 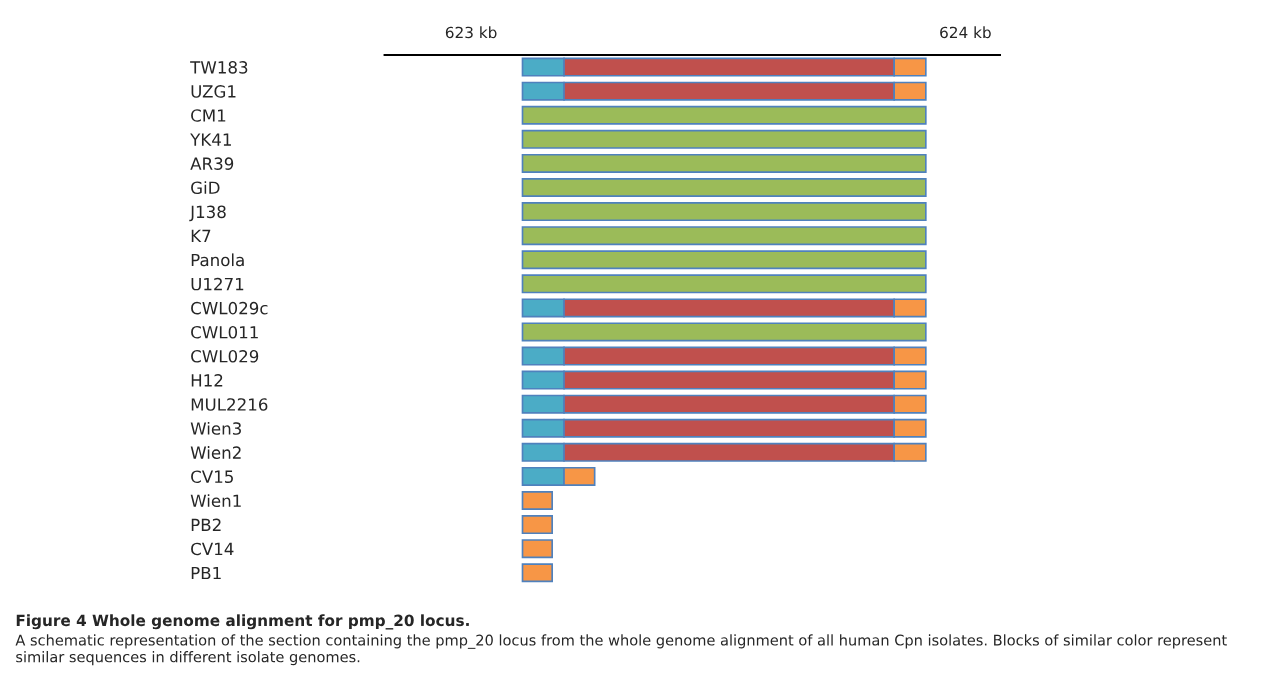 What do you see at coordinates (215, 452) in the screenshot?
I see `y-tick-label: Wien2` at bounding box center [215, 452].